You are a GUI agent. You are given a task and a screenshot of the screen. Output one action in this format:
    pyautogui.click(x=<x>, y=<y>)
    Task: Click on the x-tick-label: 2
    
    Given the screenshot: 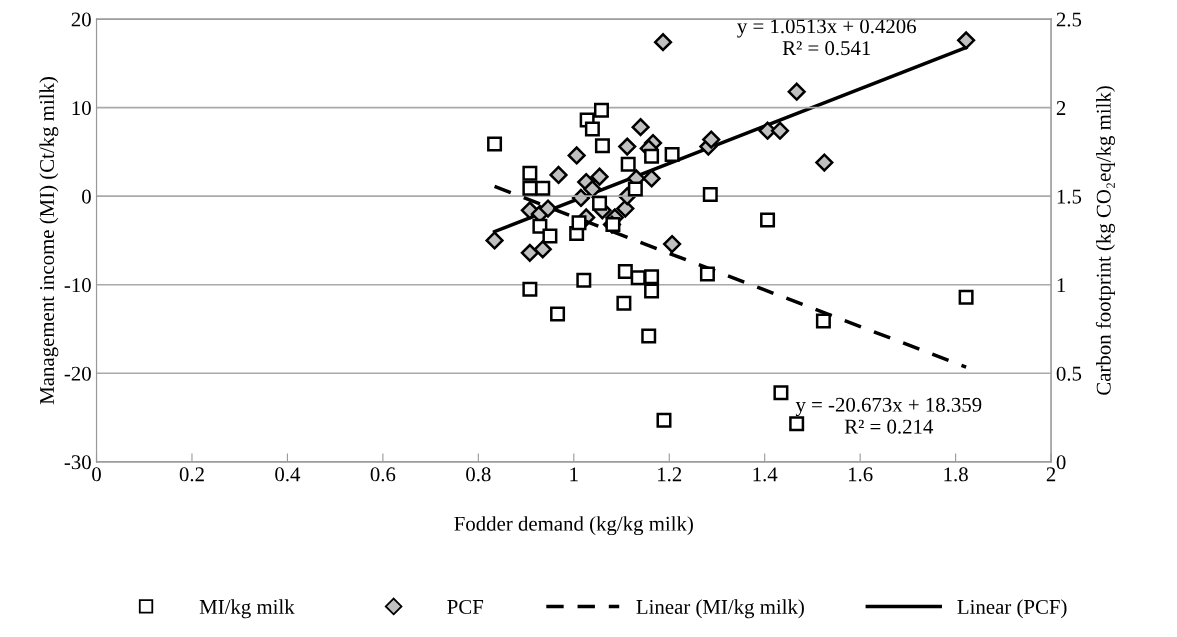 What is the action you would take?
    pyautogui.click(x=1051, y=474)
    